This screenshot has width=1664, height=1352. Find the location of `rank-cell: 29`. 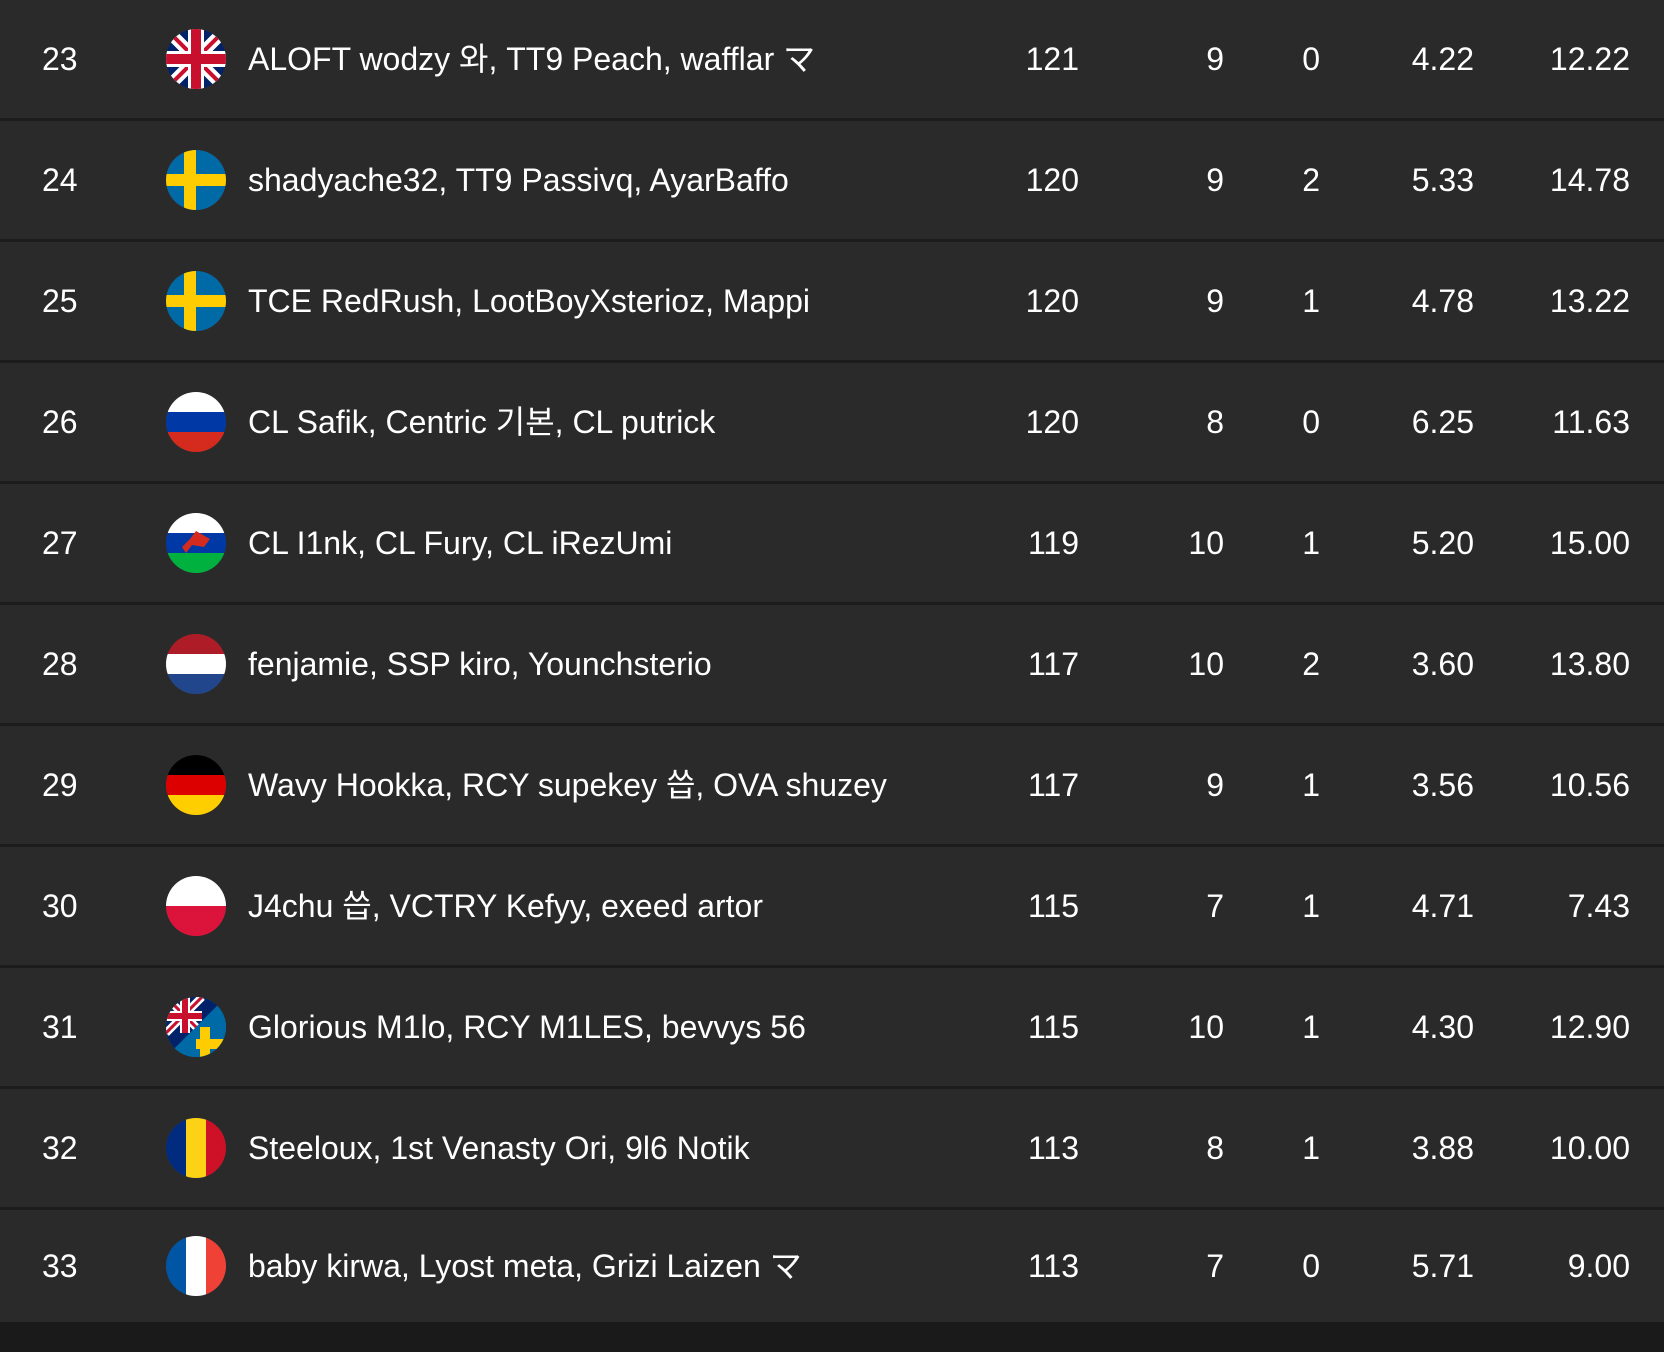

rank-cell: 29 is located at coordinates (60, 785).